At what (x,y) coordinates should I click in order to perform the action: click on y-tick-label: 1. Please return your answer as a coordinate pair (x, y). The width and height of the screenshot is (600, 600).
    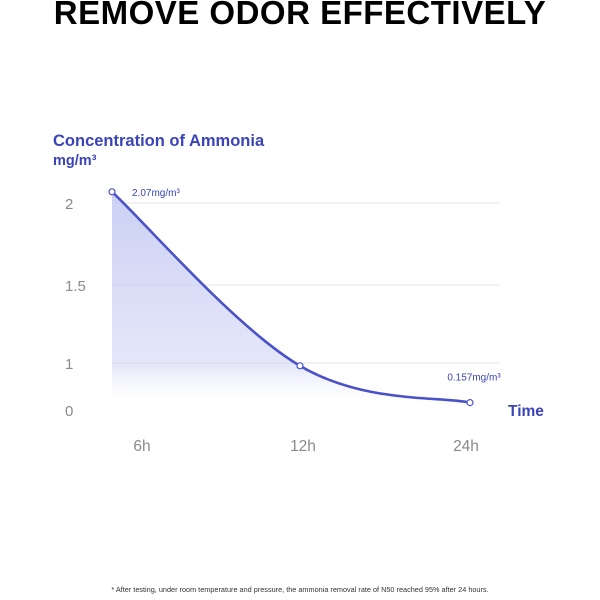
    Looking at the image, I should click on (69, 364).